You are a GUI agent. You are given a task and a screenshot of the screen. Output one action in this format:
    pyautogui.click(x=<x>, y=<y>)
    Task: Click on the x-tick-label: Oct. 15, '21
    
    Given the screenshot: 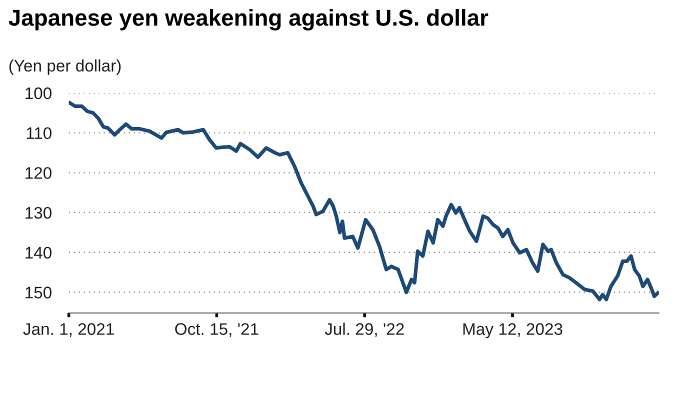 What is the action you would take?
    pyautogui.click(x=216, y=330)
    